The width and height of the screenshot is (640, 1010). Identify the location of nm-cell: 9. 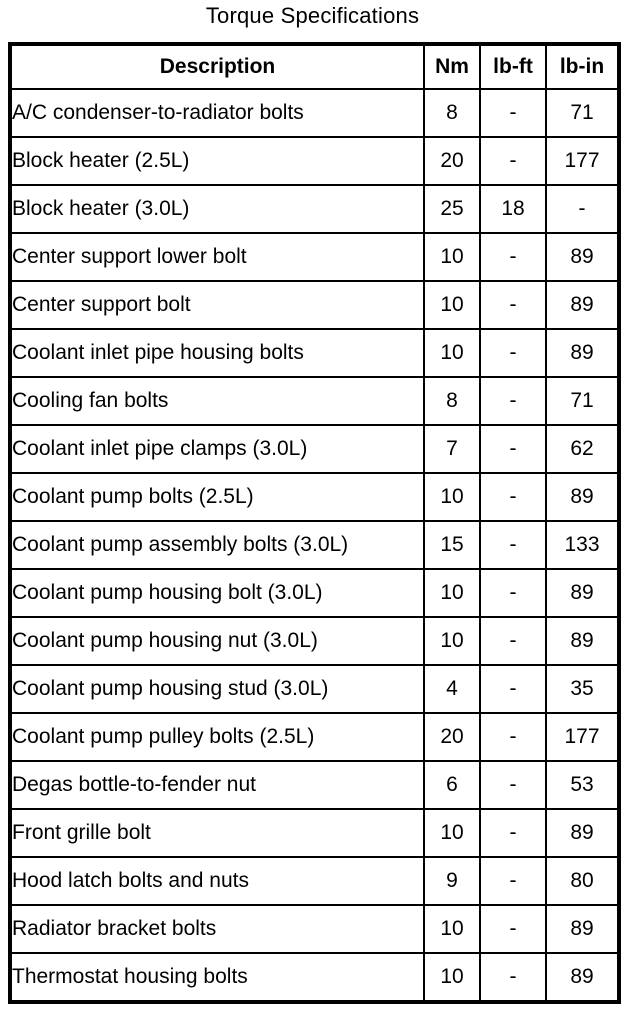
(452, 881).